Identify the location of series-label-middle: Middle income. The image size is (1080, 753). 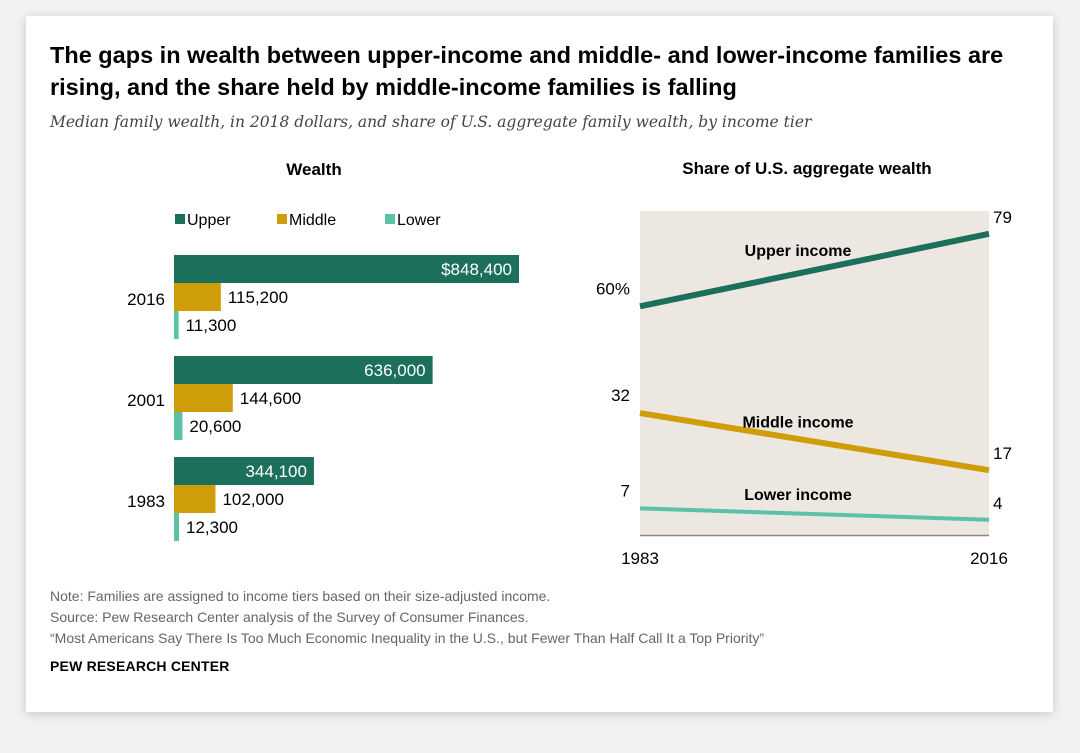
(797, 423).